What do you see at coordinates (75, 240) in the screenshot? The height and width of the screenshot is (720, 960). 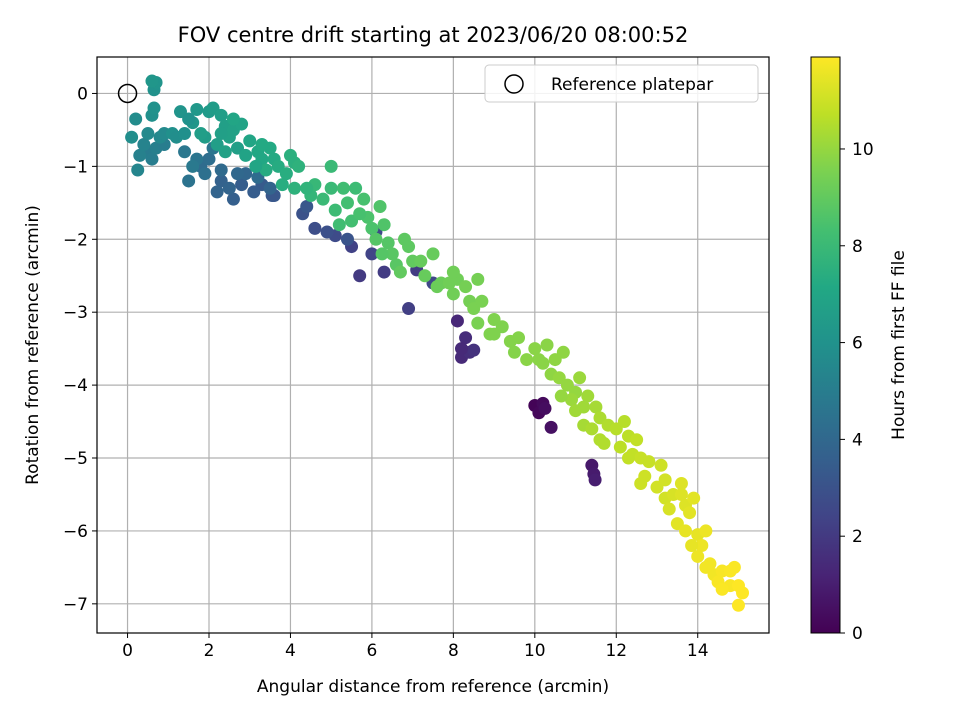 I see `y-tick-label: −2` at bounding box center [75, 240].